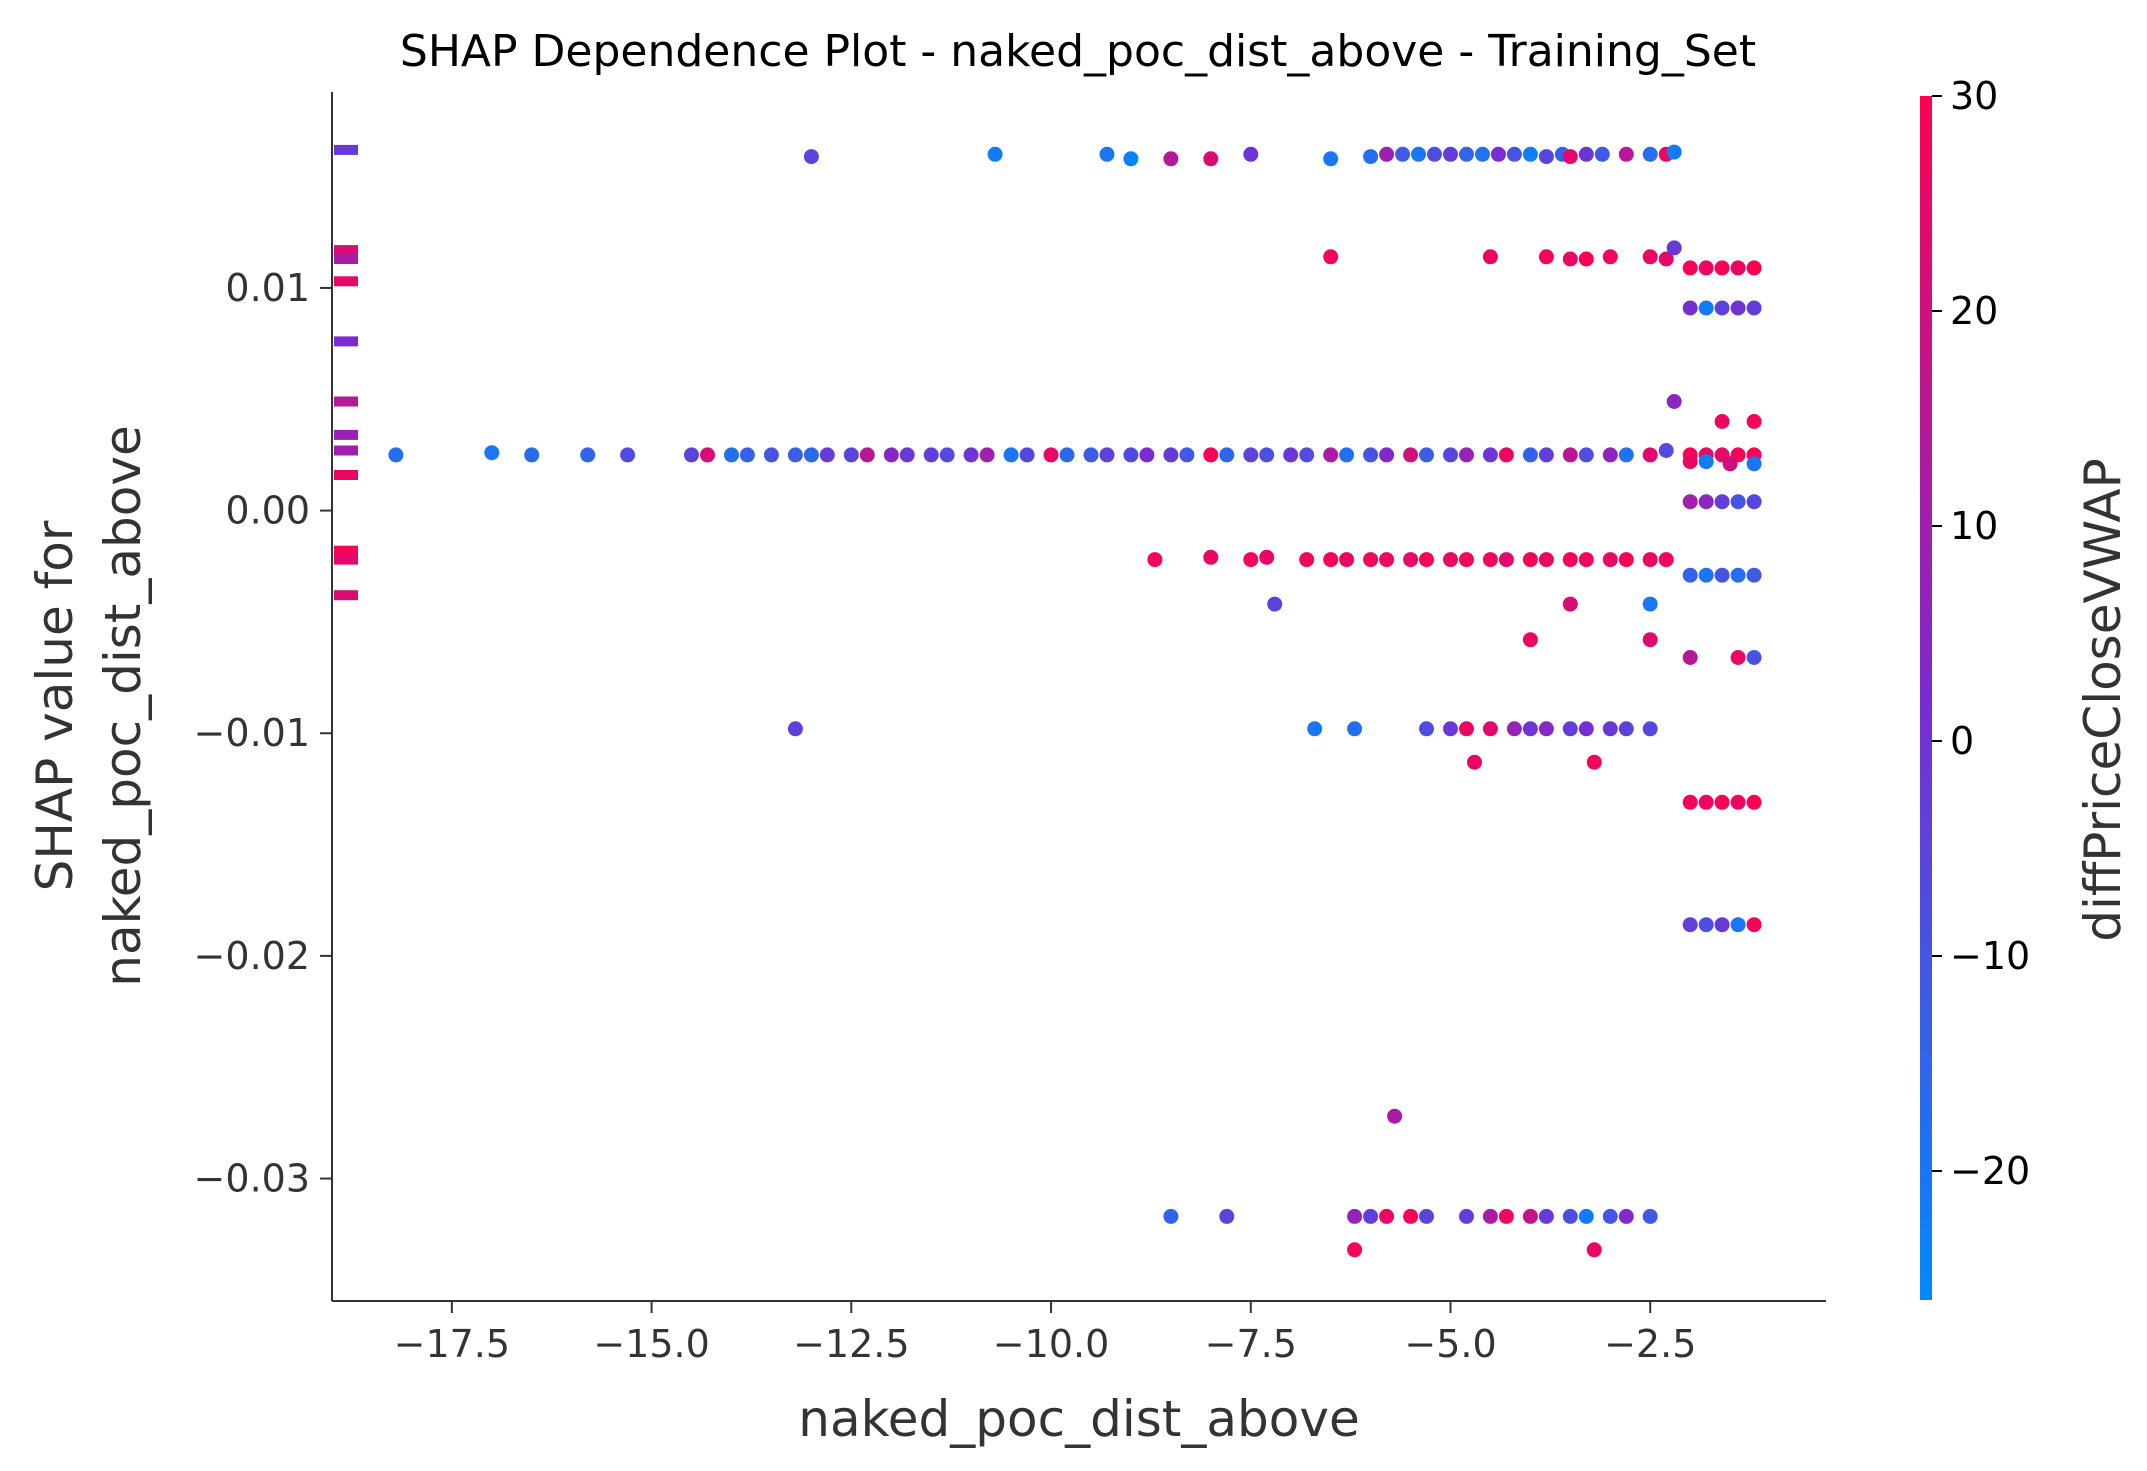 This screenshot has width=2147, height=1471. What do you see at coordinates (1981, 633) in the screenshot?
I see `colorbar-ticks: 30 20 10 0 −10 −20` at bounding box center [1981, 633].